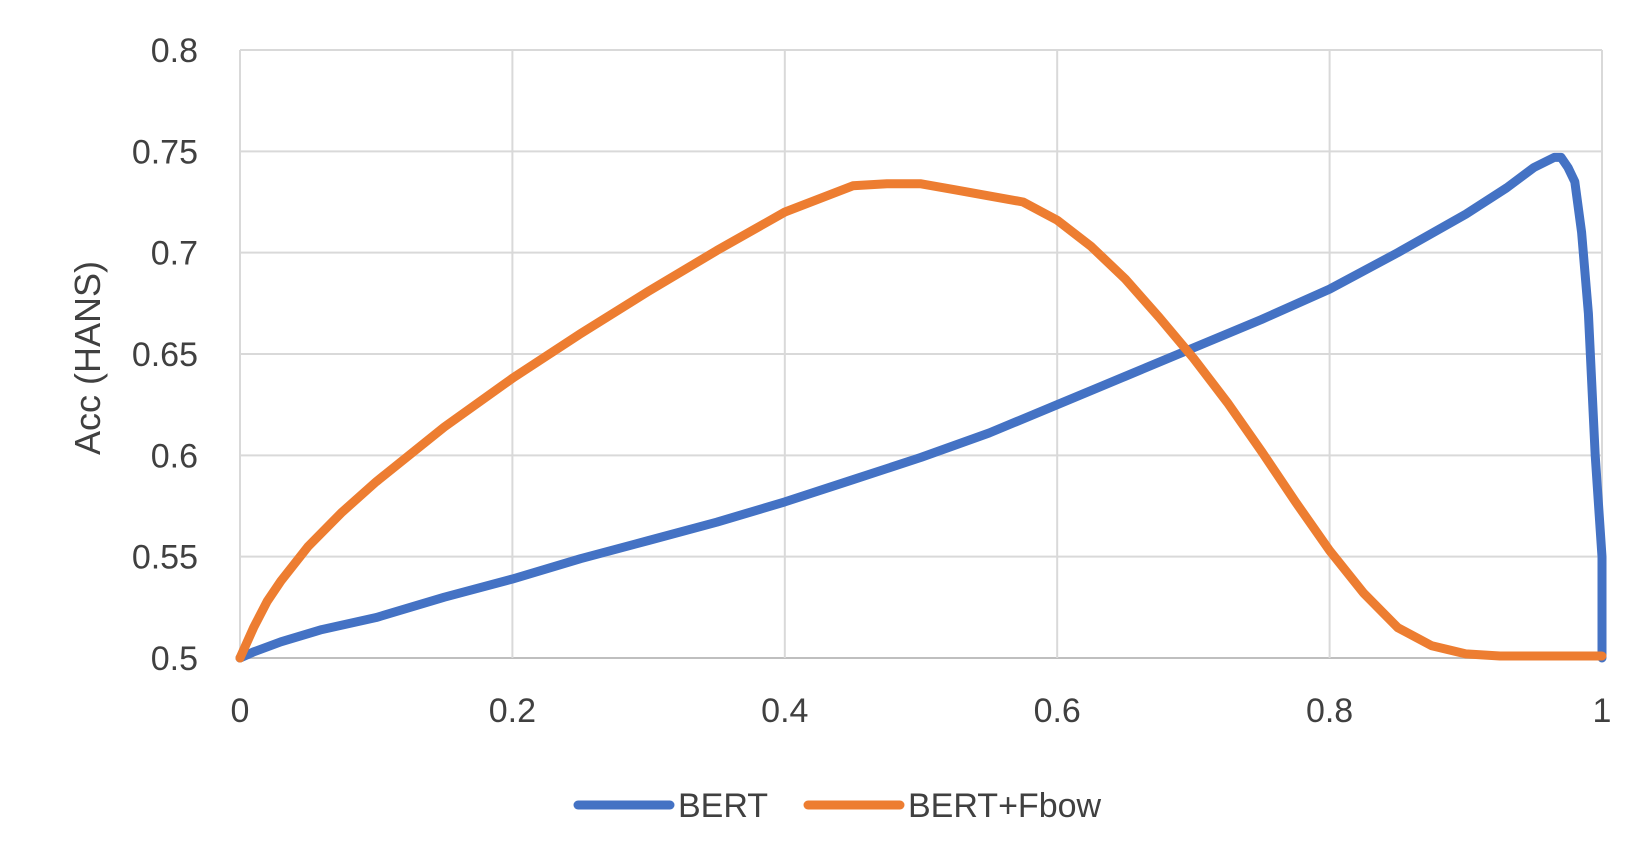 This screenshot has width=1650, height=865. I want to click on y-tick-label: 0.5, so click(174, 659).